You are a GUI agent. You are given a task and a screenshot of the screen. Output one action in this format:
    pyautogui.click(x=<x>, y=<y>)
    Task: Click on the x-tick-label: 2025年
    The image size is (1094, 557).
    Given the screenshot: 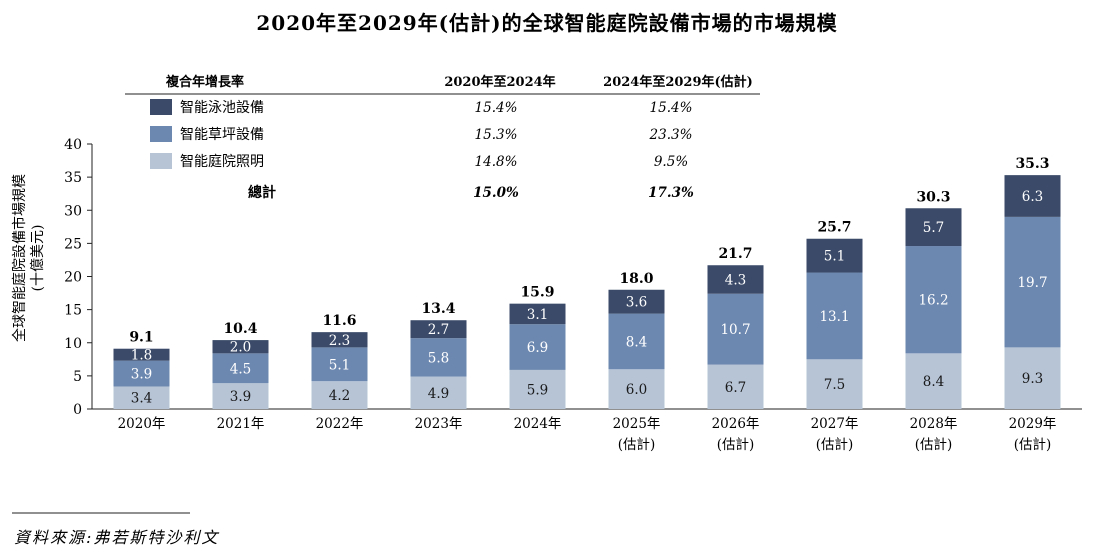 What is the action you would take?
    pyautogui.click(x=637, y=424)
    